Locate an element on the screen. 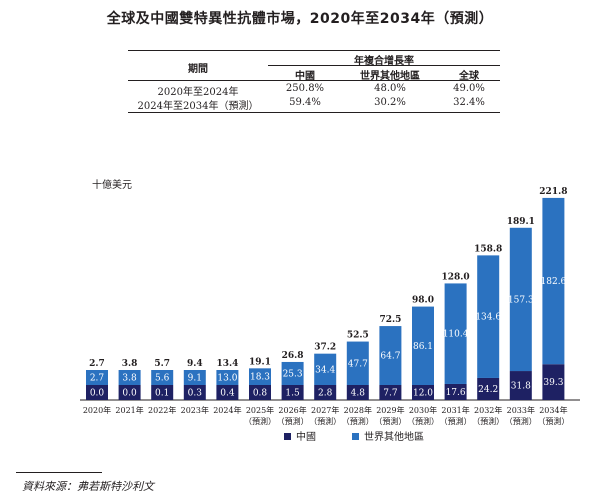 The height and width of the screenshot is (496, 600). data-label-china: 4.8 is located at coordinates (358, 394).